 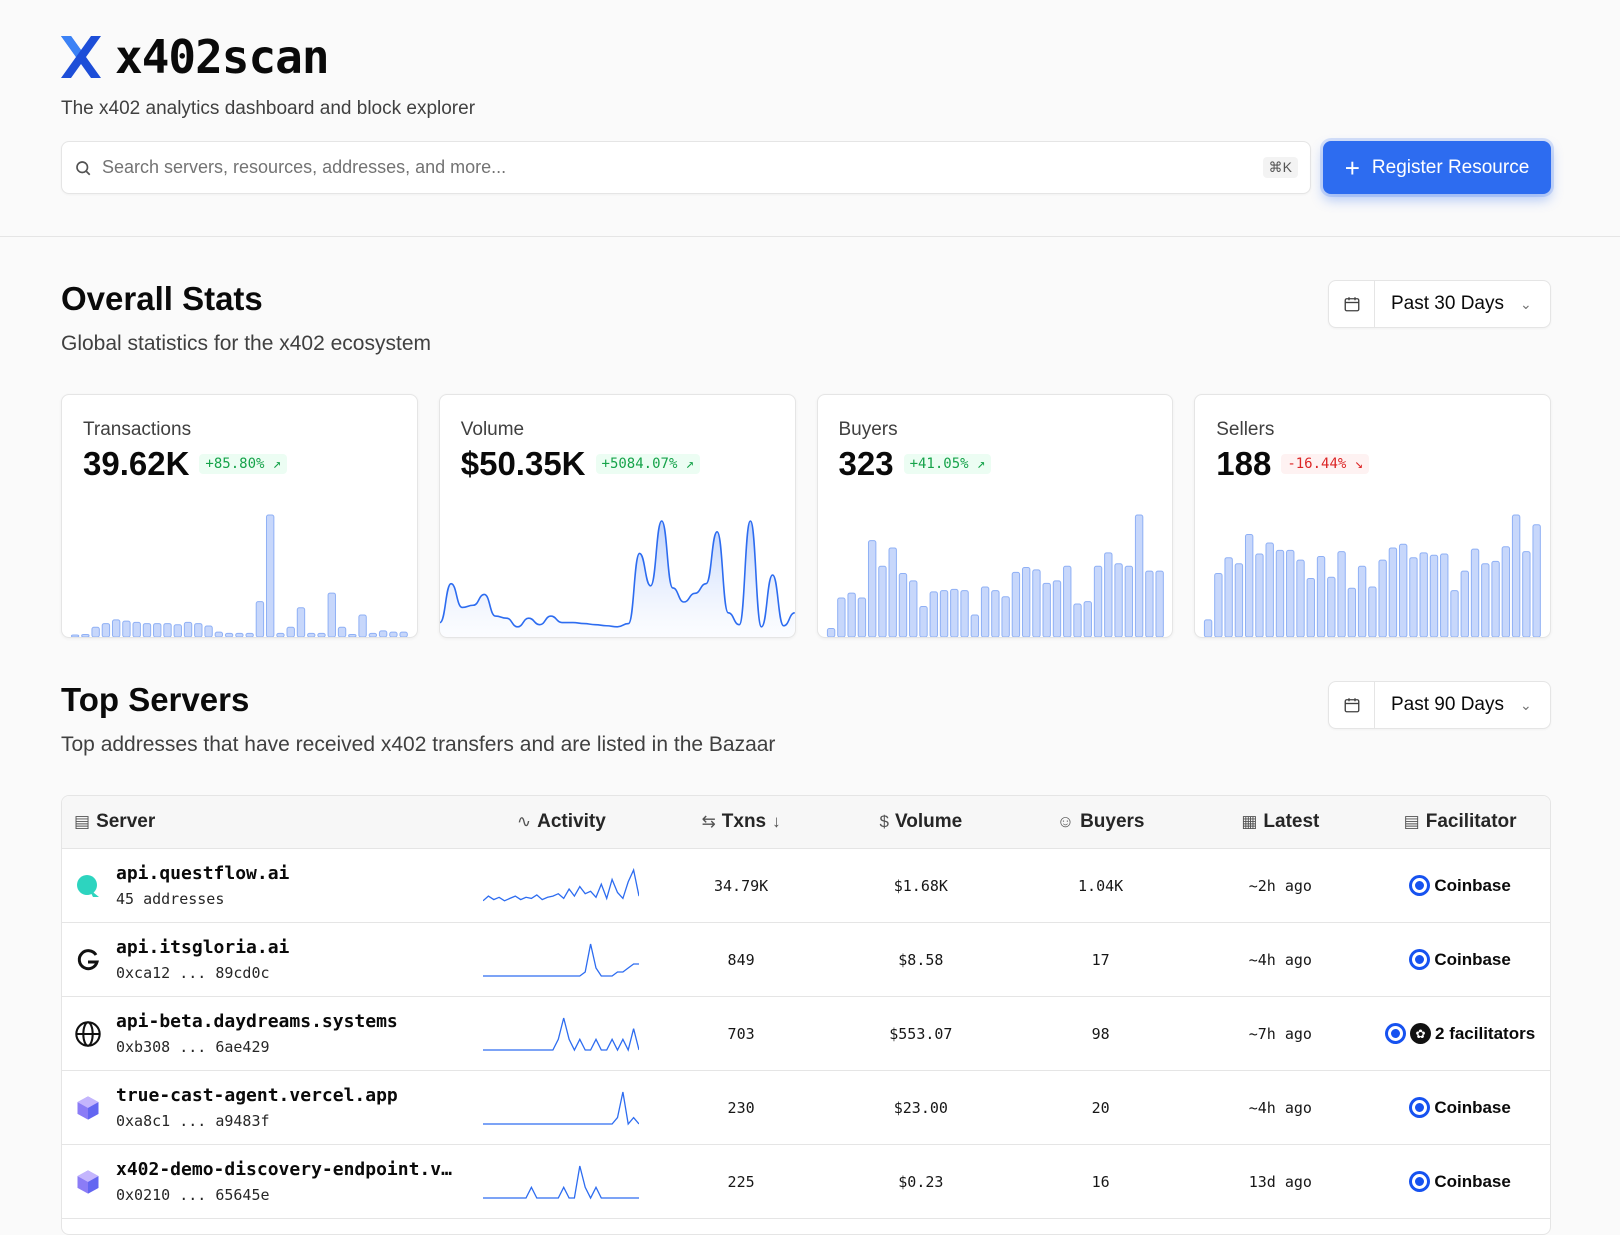 I want to click on brand: x402scan, so click(x=810, y=57).